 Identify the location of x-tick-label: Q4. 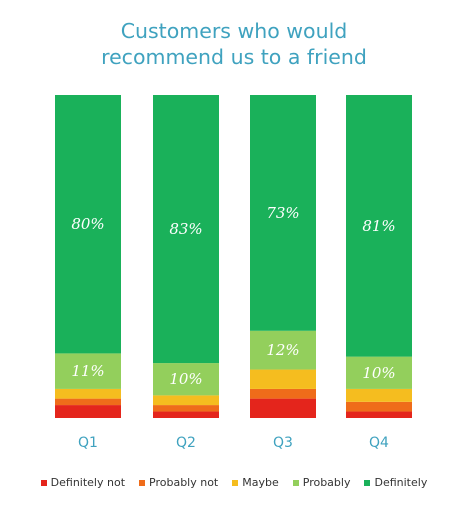
(379, 443).